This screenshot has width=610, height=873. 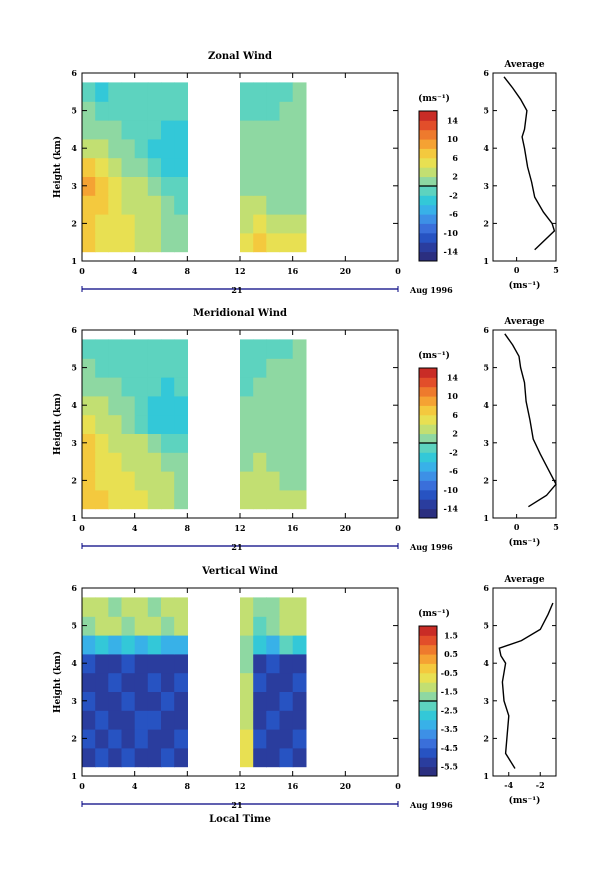 I want to click on average-title: Average, so click(x=523, y=65).